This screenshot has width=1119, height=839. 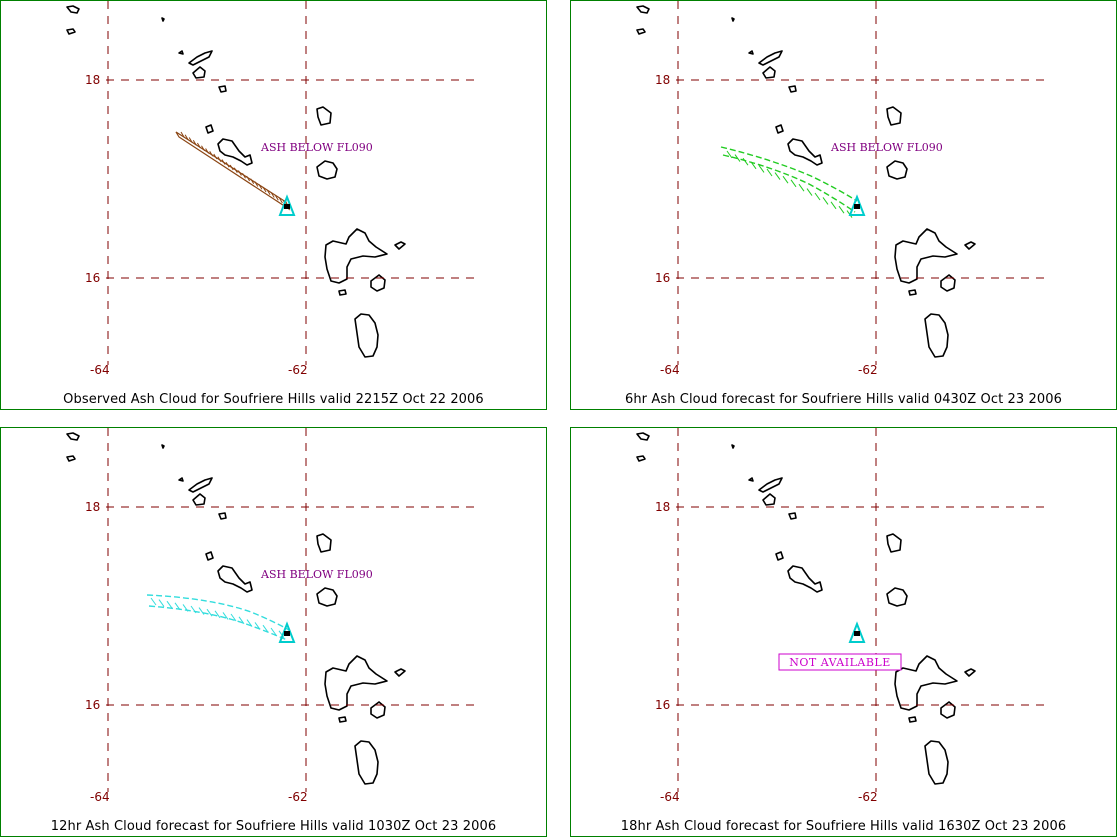 What do you see at coordinates (840, 662) in the screenshot?
I see `not-available-box: NOT AVAILABLE` at bounding box center [840, 662].